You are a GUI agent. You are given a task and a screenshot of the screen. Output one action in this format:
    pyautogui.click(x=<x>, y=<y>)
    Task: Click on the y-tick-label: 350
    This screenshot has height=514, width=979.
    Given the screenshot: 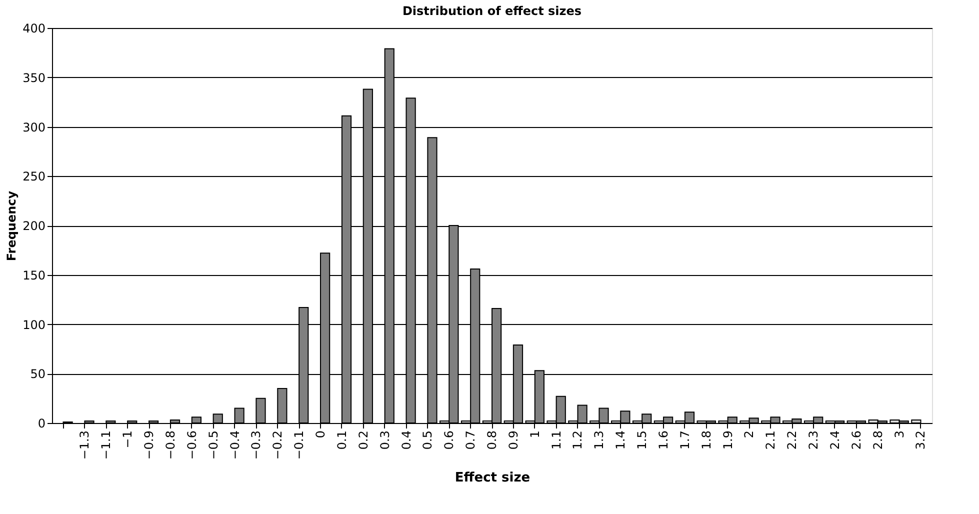 What is the action you would take?
    pyautogui.click(x=34, y=77)
    